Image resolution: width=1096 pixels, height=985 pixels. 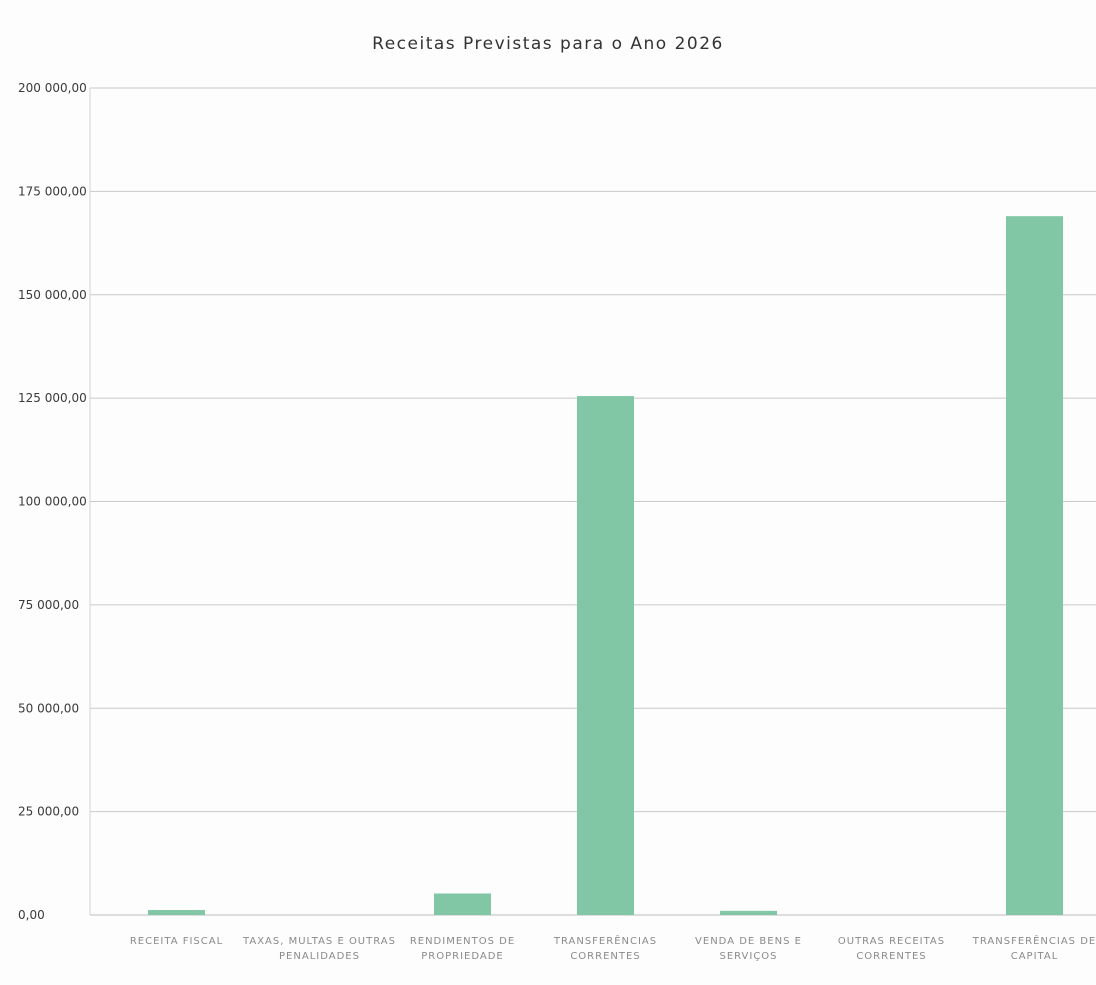 What do you see at coordinates (176, 941) in the screenshot?
I see `x-tick-label: RECEITA FISCAL` at bounding box center [176, 941].